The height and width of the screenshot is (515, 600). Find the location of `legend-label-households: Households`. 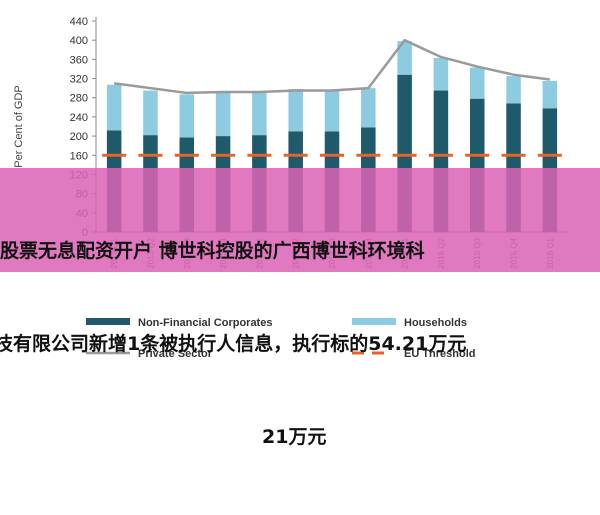

legend-label-households: Households is located at coordinates (435, 323).